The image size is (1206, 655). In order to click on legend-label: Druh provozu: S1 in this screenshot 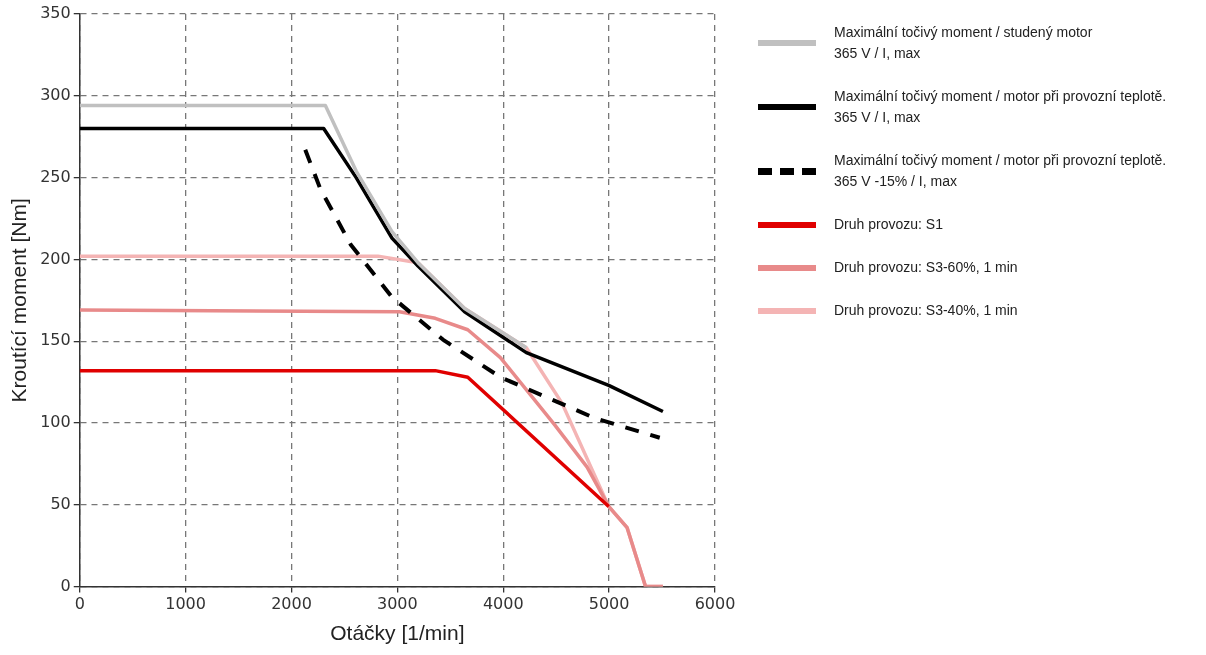, I will do `click(888, 224)`.